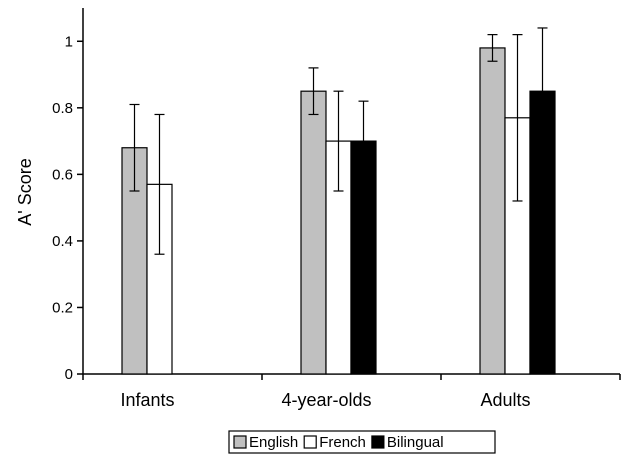 The height and width of the screenshot is (456, 629). Describe the element at coordinates (505, 400) in the screenshot. I see `x-category-label: Adults` at that location.